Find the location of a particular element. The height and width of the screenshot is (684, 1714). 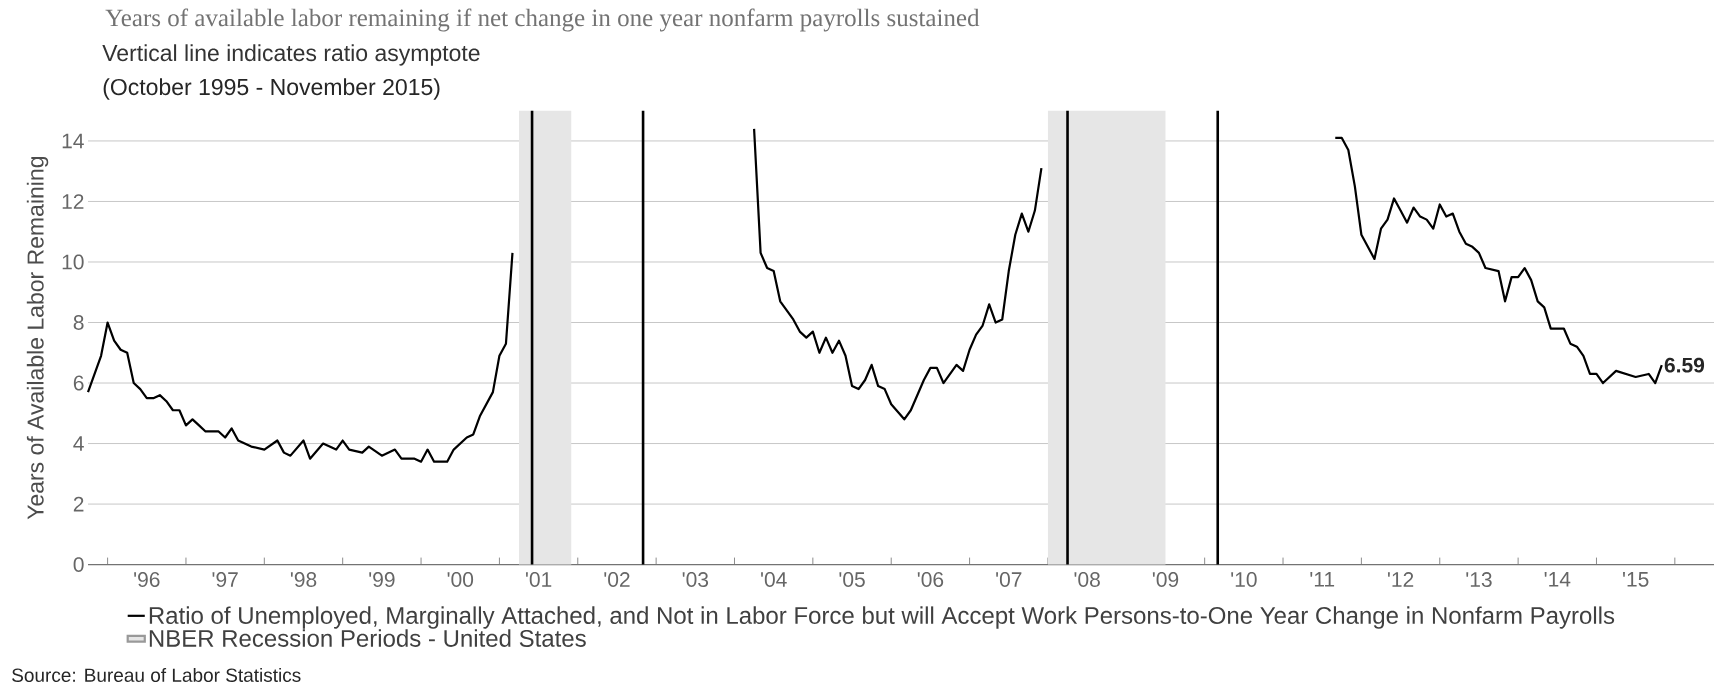

text: (October 1995 - November 2015) is located at coordinates (271, 89).